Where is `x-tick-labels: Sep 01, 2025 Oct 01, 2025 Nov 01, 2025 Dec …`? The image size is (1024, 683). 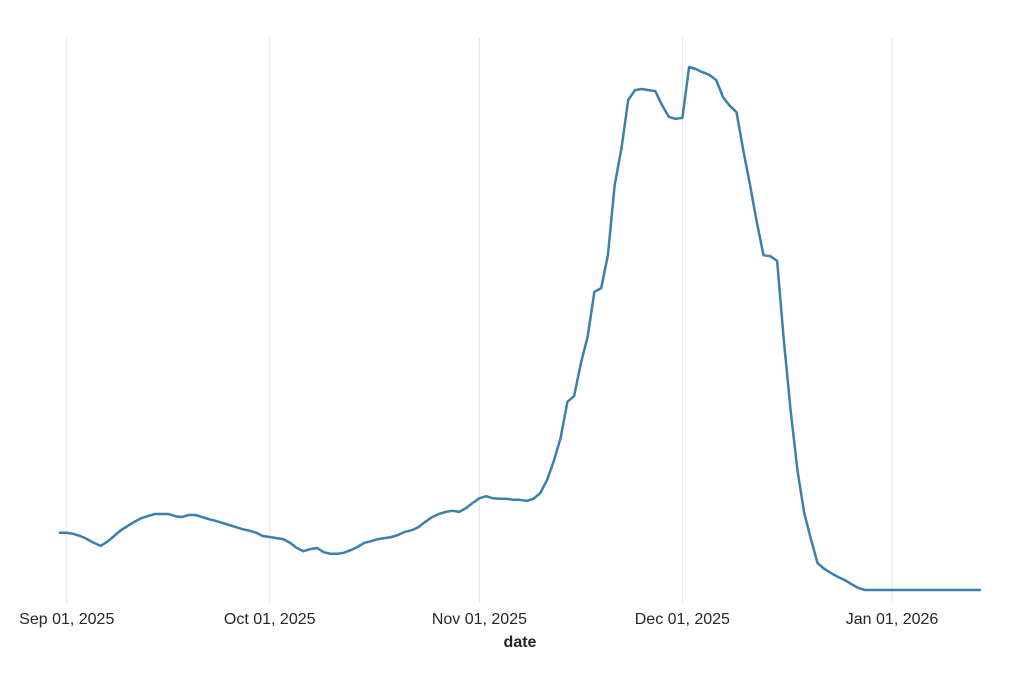
x-tick-labels: Sep 01, 2025 Oct 01, 2025 Nov 01, 2025 Dec … is located at coordinates (478, 619).